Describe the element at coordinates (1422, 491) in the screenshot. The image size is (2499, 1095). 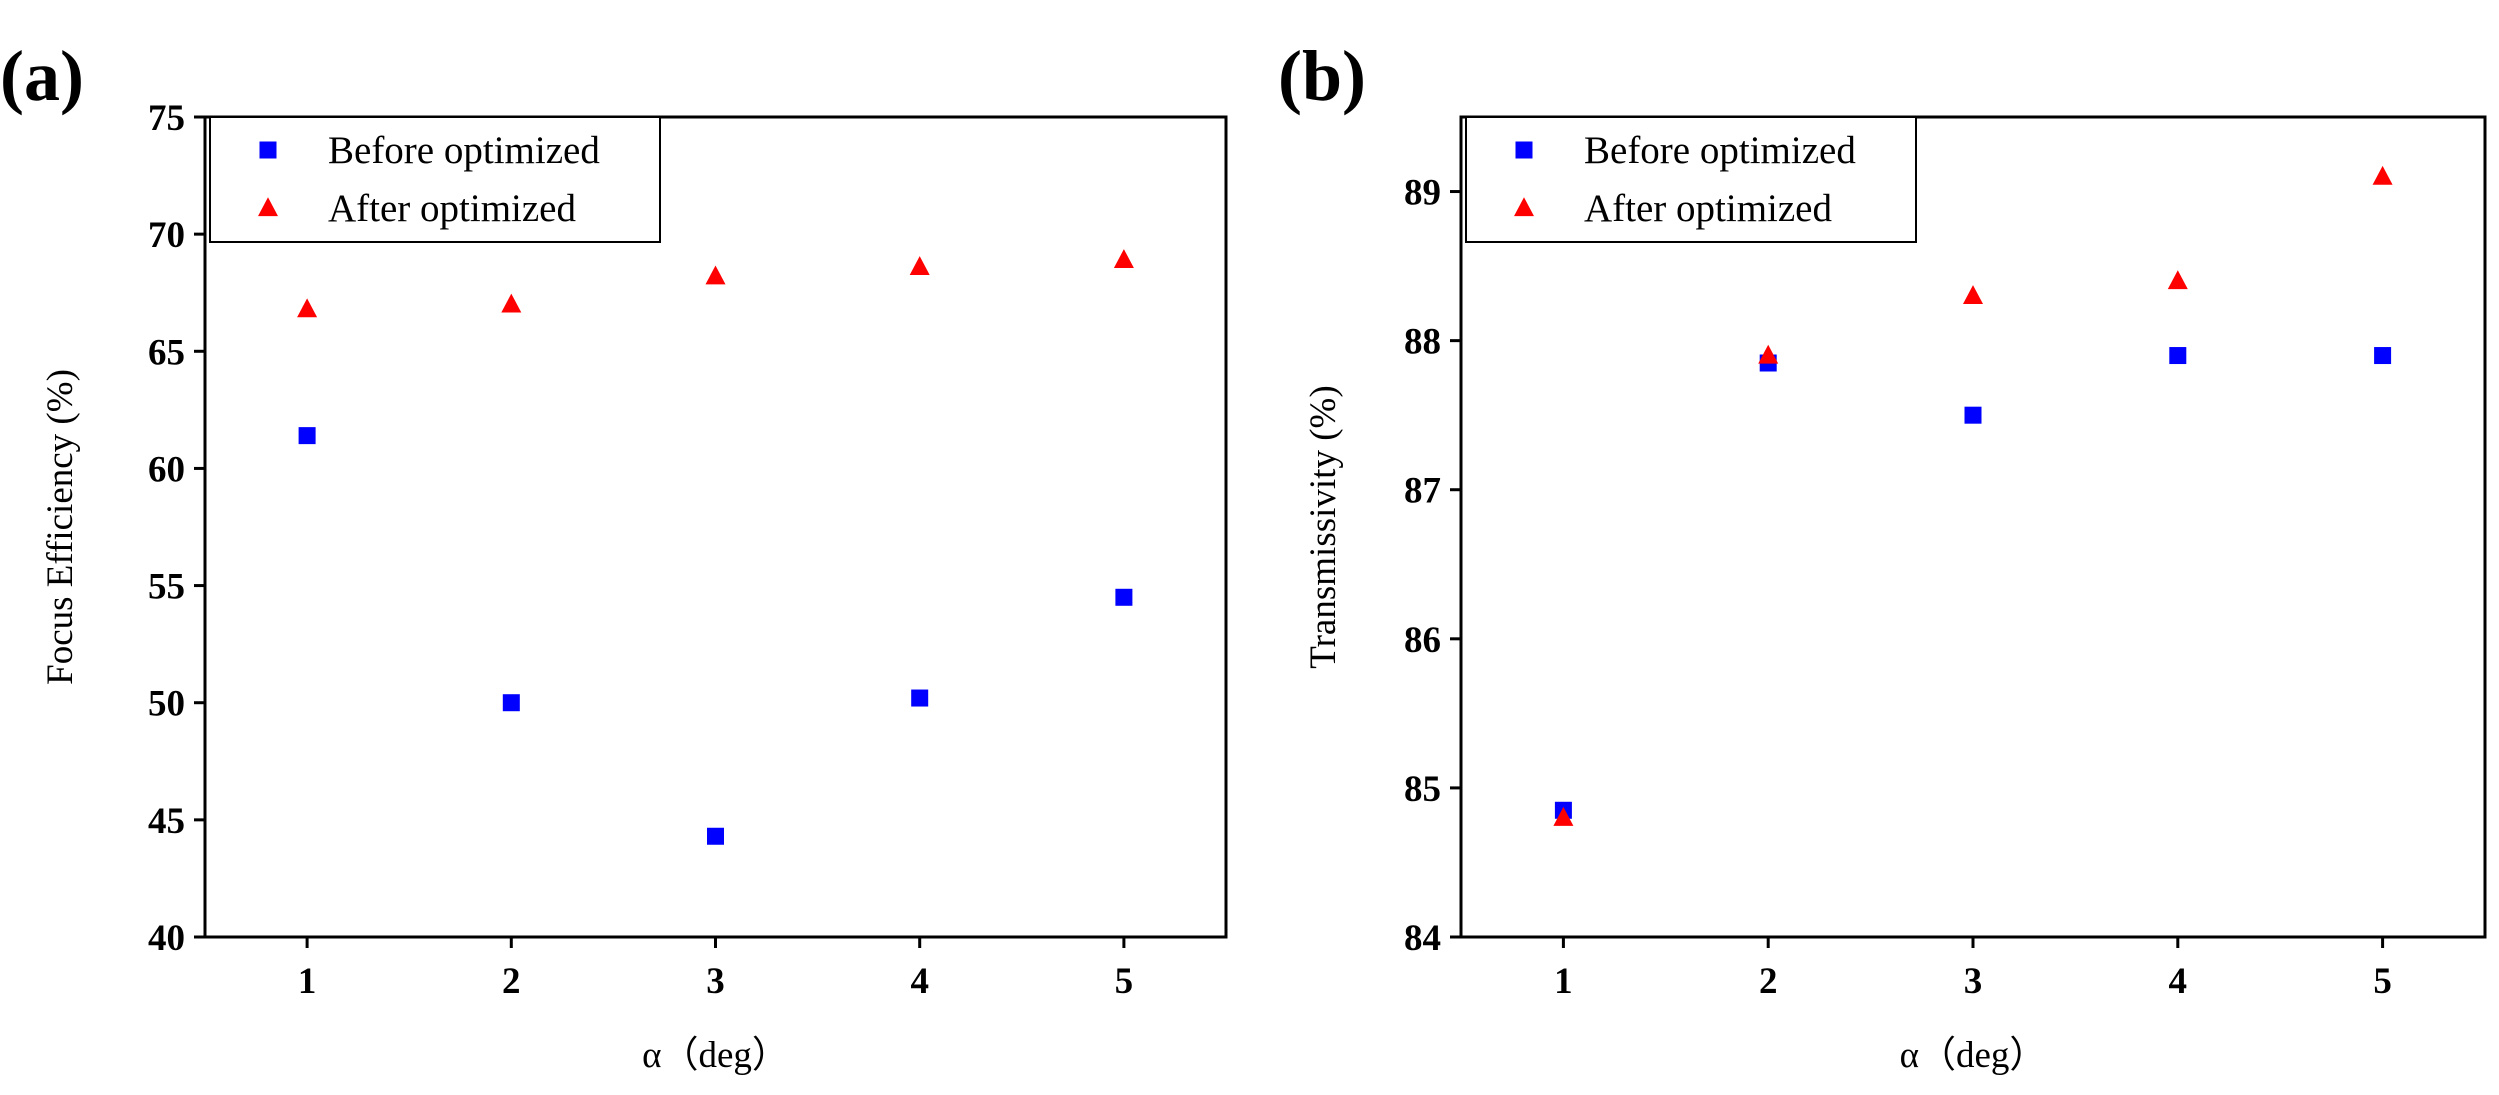
I see `y-tick-label: 87` at that location.